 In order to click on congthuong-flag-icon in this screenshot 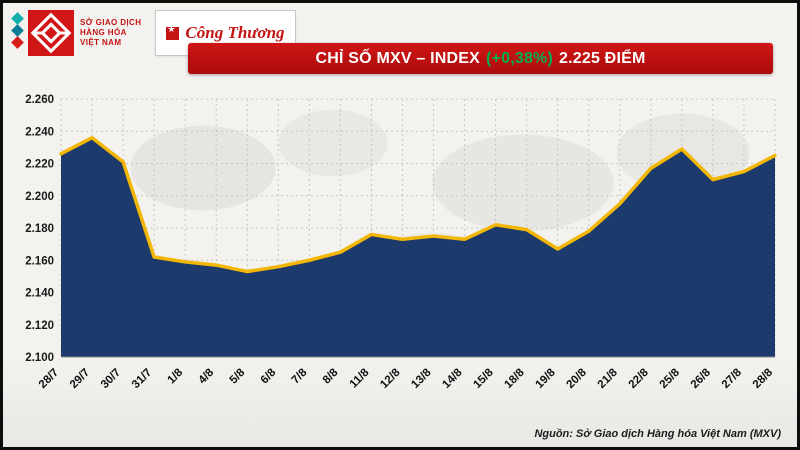, I will do `click(173, 32)`.